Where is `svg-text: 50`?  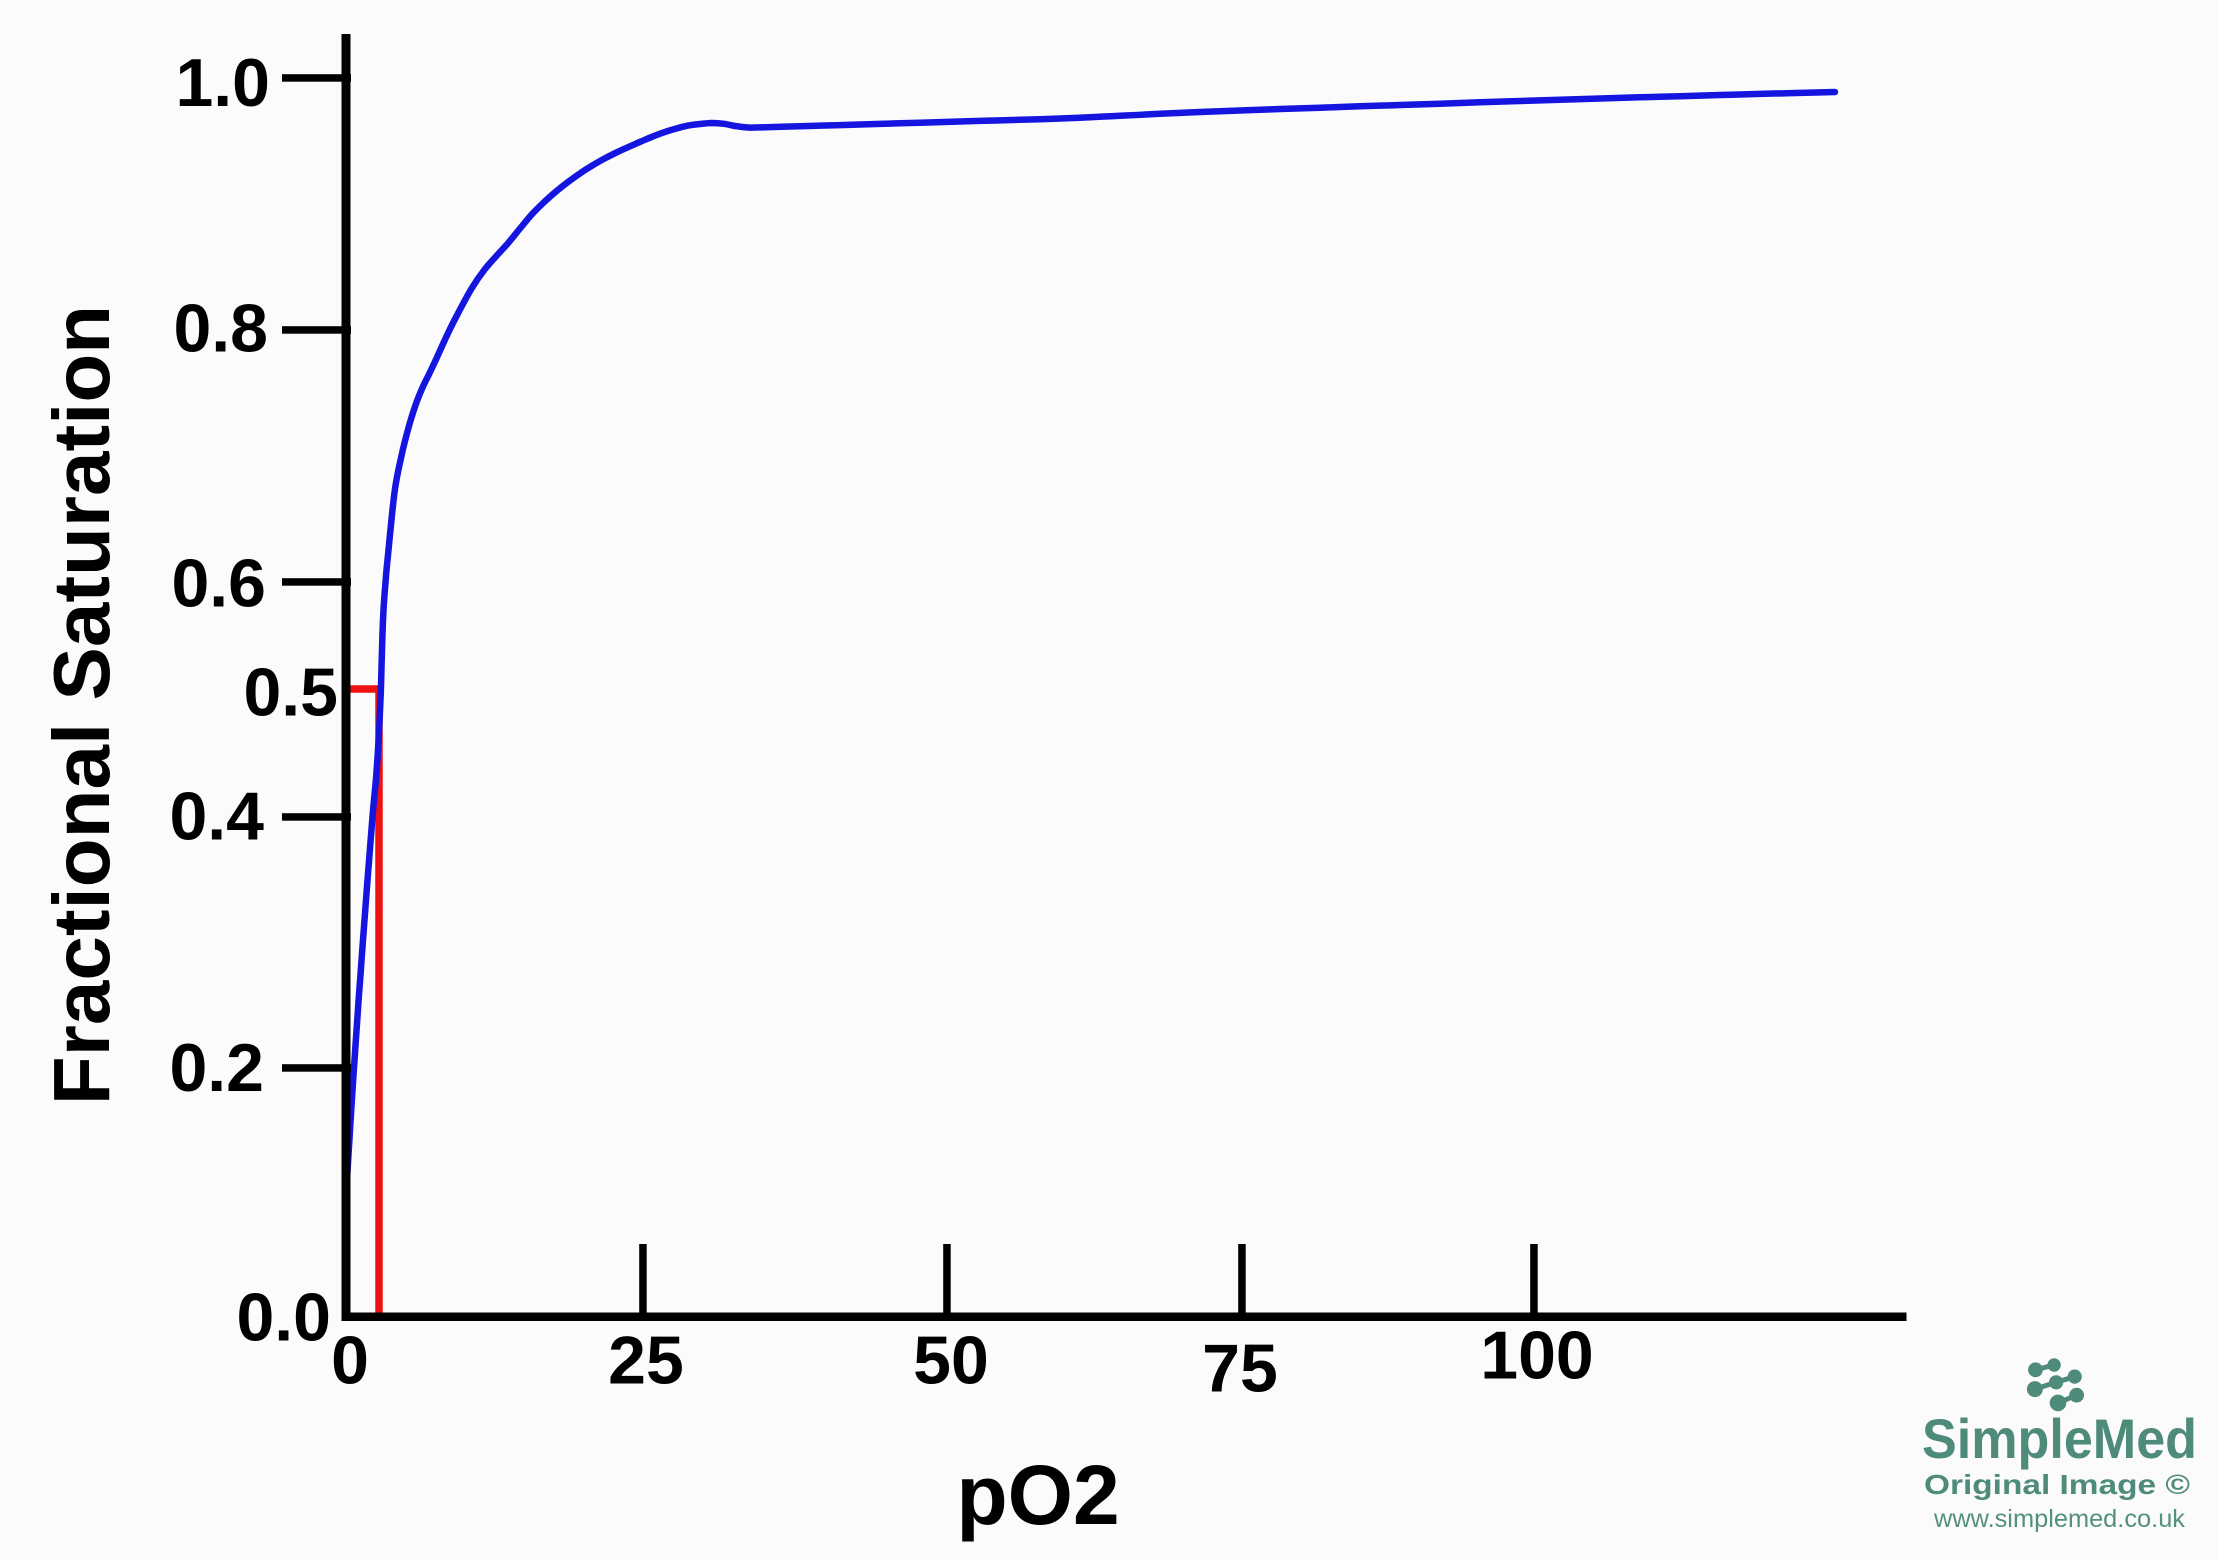 svg-text: 50 is located at coordinates (951, 1361).